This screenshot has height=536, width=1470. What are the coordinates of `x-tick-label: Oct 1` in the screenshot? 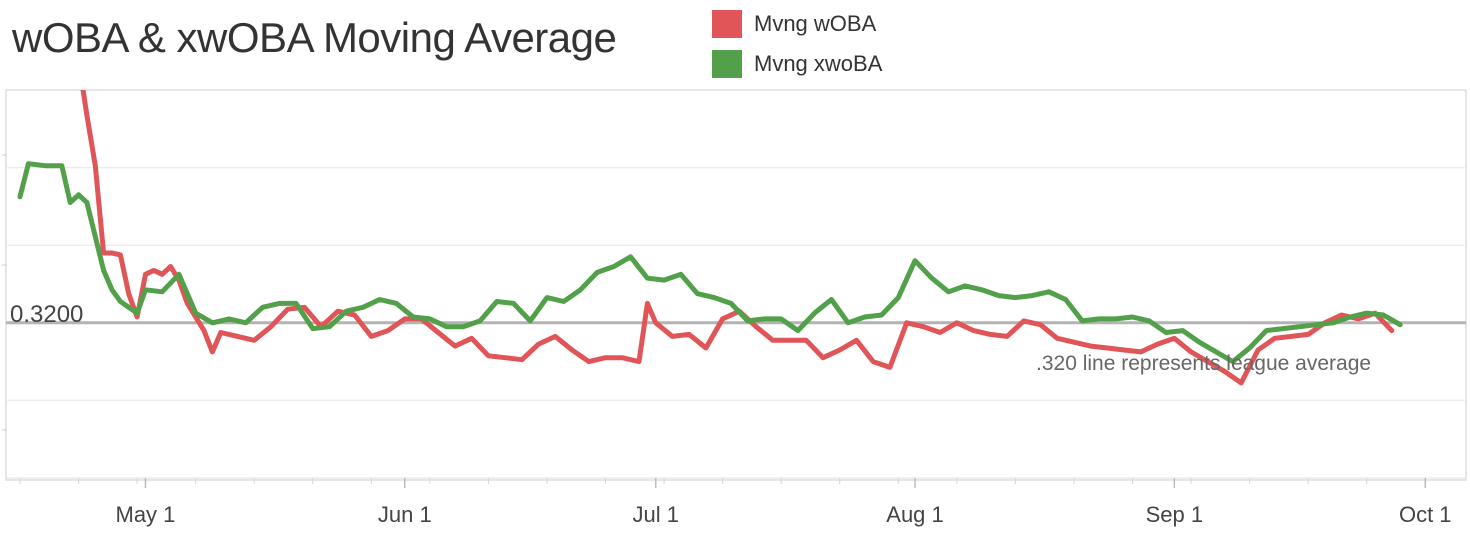 It's located at (1425, 514).